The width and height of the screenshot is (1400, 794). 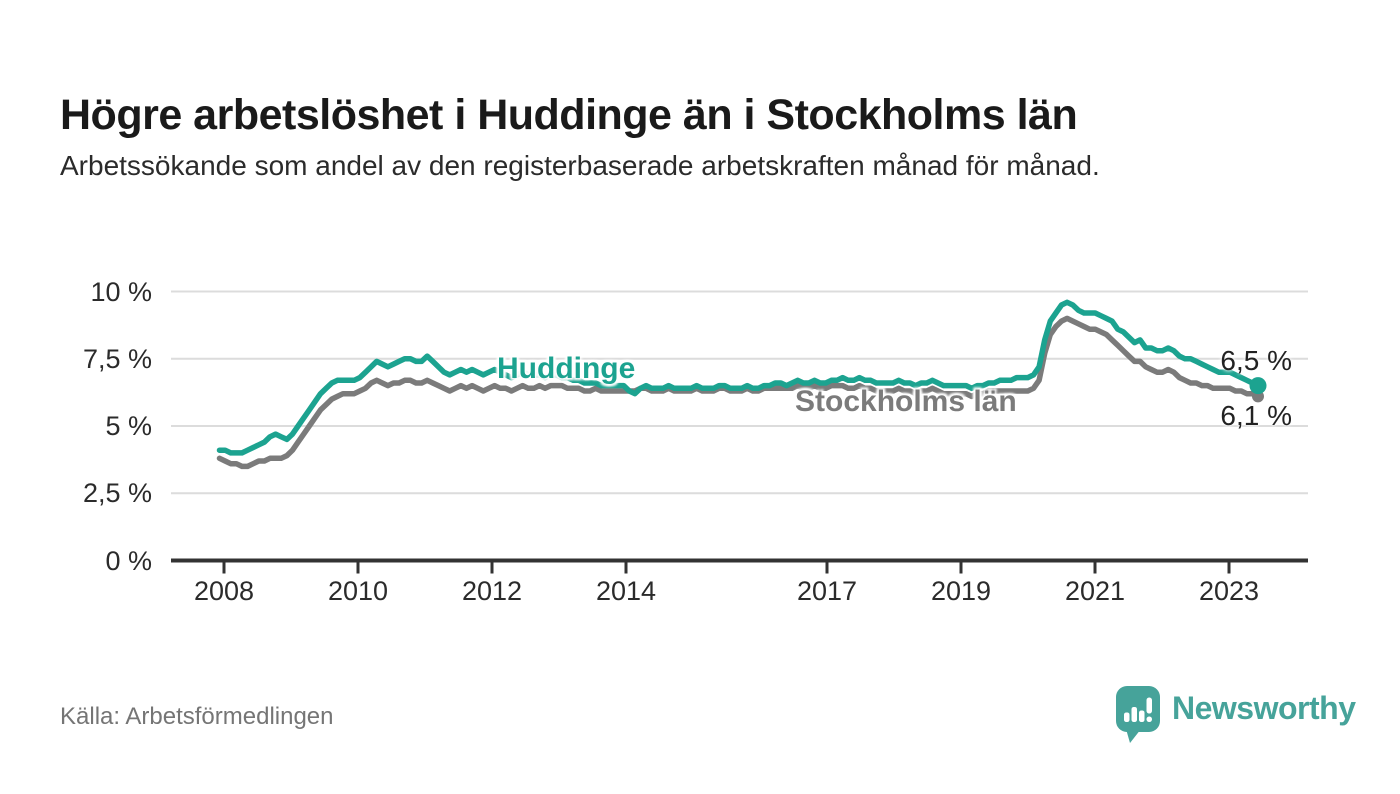 What do you see at coordinates (224, 591) in the screenshot?
I see `x-tick-label: 2008` at bounding box center [224, 591].